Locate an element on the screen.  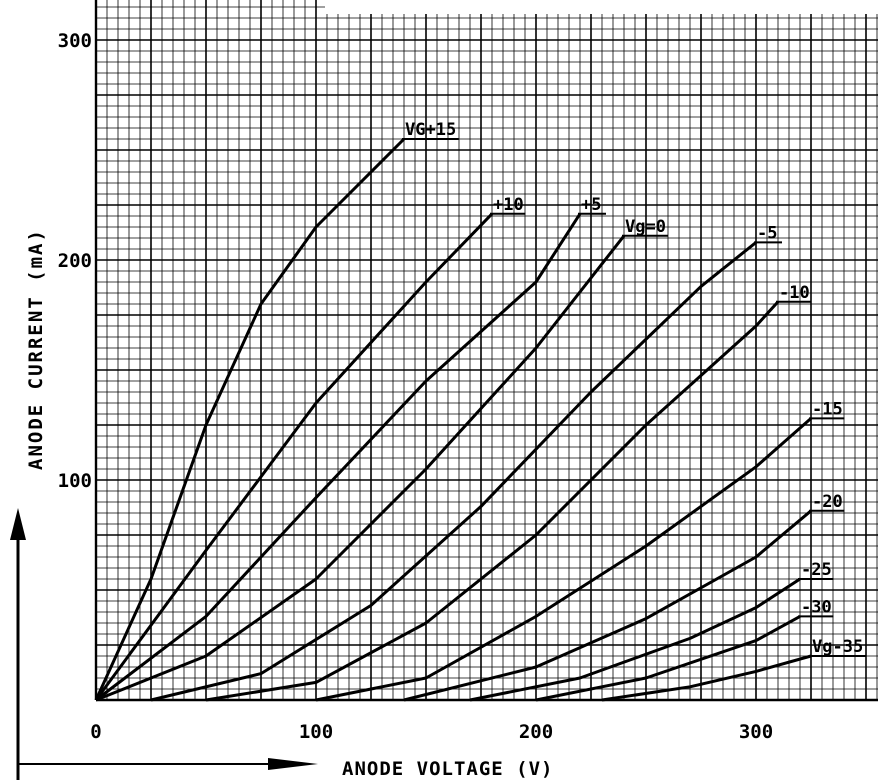
x-axis-arrow is located at coordinates (168, 764).